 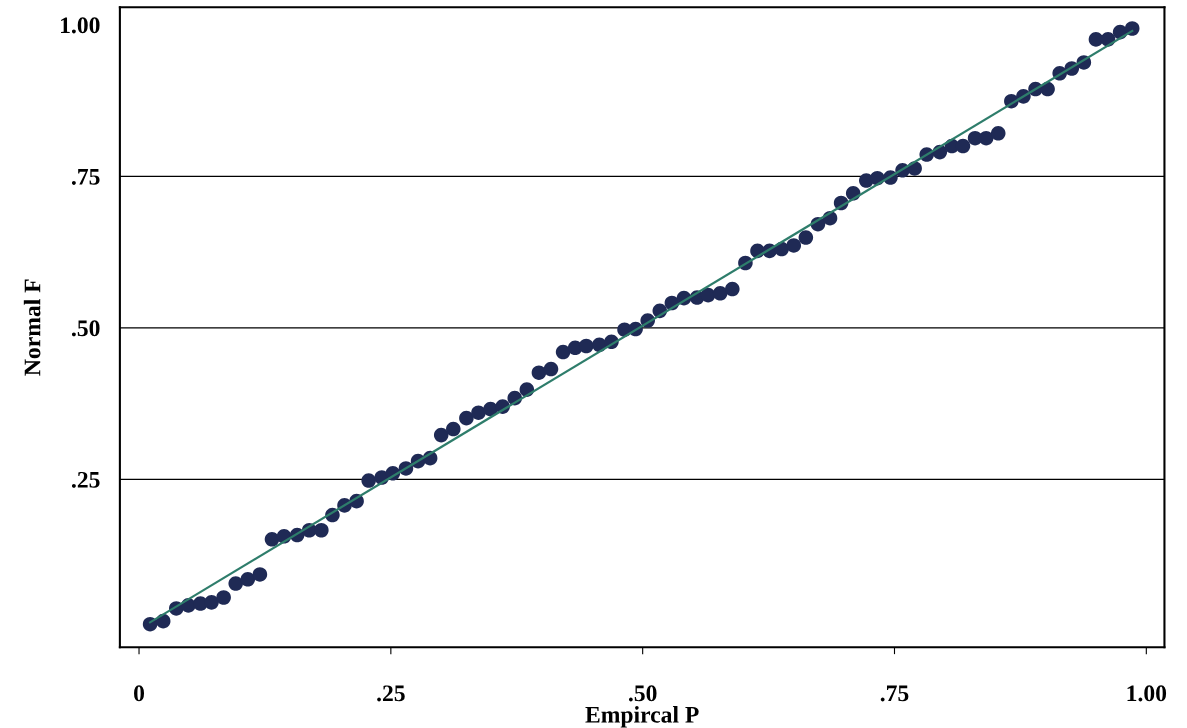 What do you see at coordinates (80, 25) in the screenshot?
I see `y-tick-label: 1.00` at bounding box center [80, 25].